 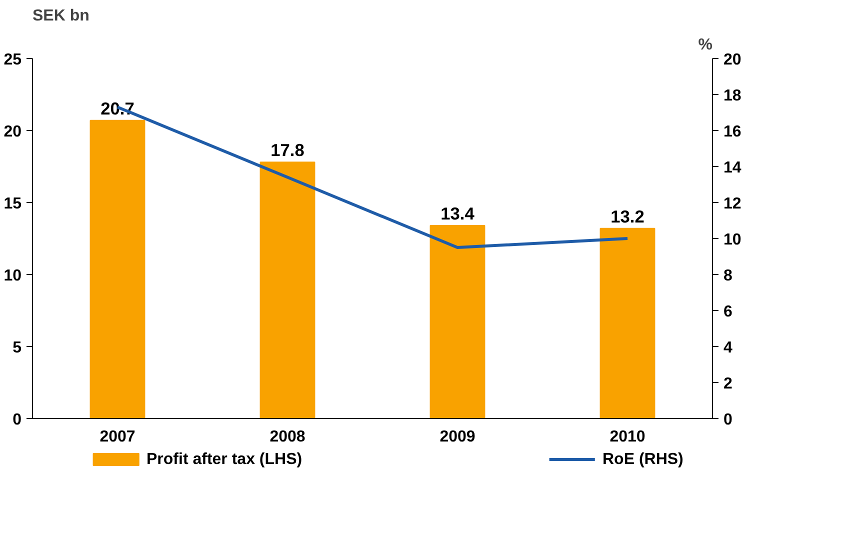 What do you see at coordinates (288, 437) in the screenshot?
I see `x-tick-label: 2008` at bounding box center [288, 437].